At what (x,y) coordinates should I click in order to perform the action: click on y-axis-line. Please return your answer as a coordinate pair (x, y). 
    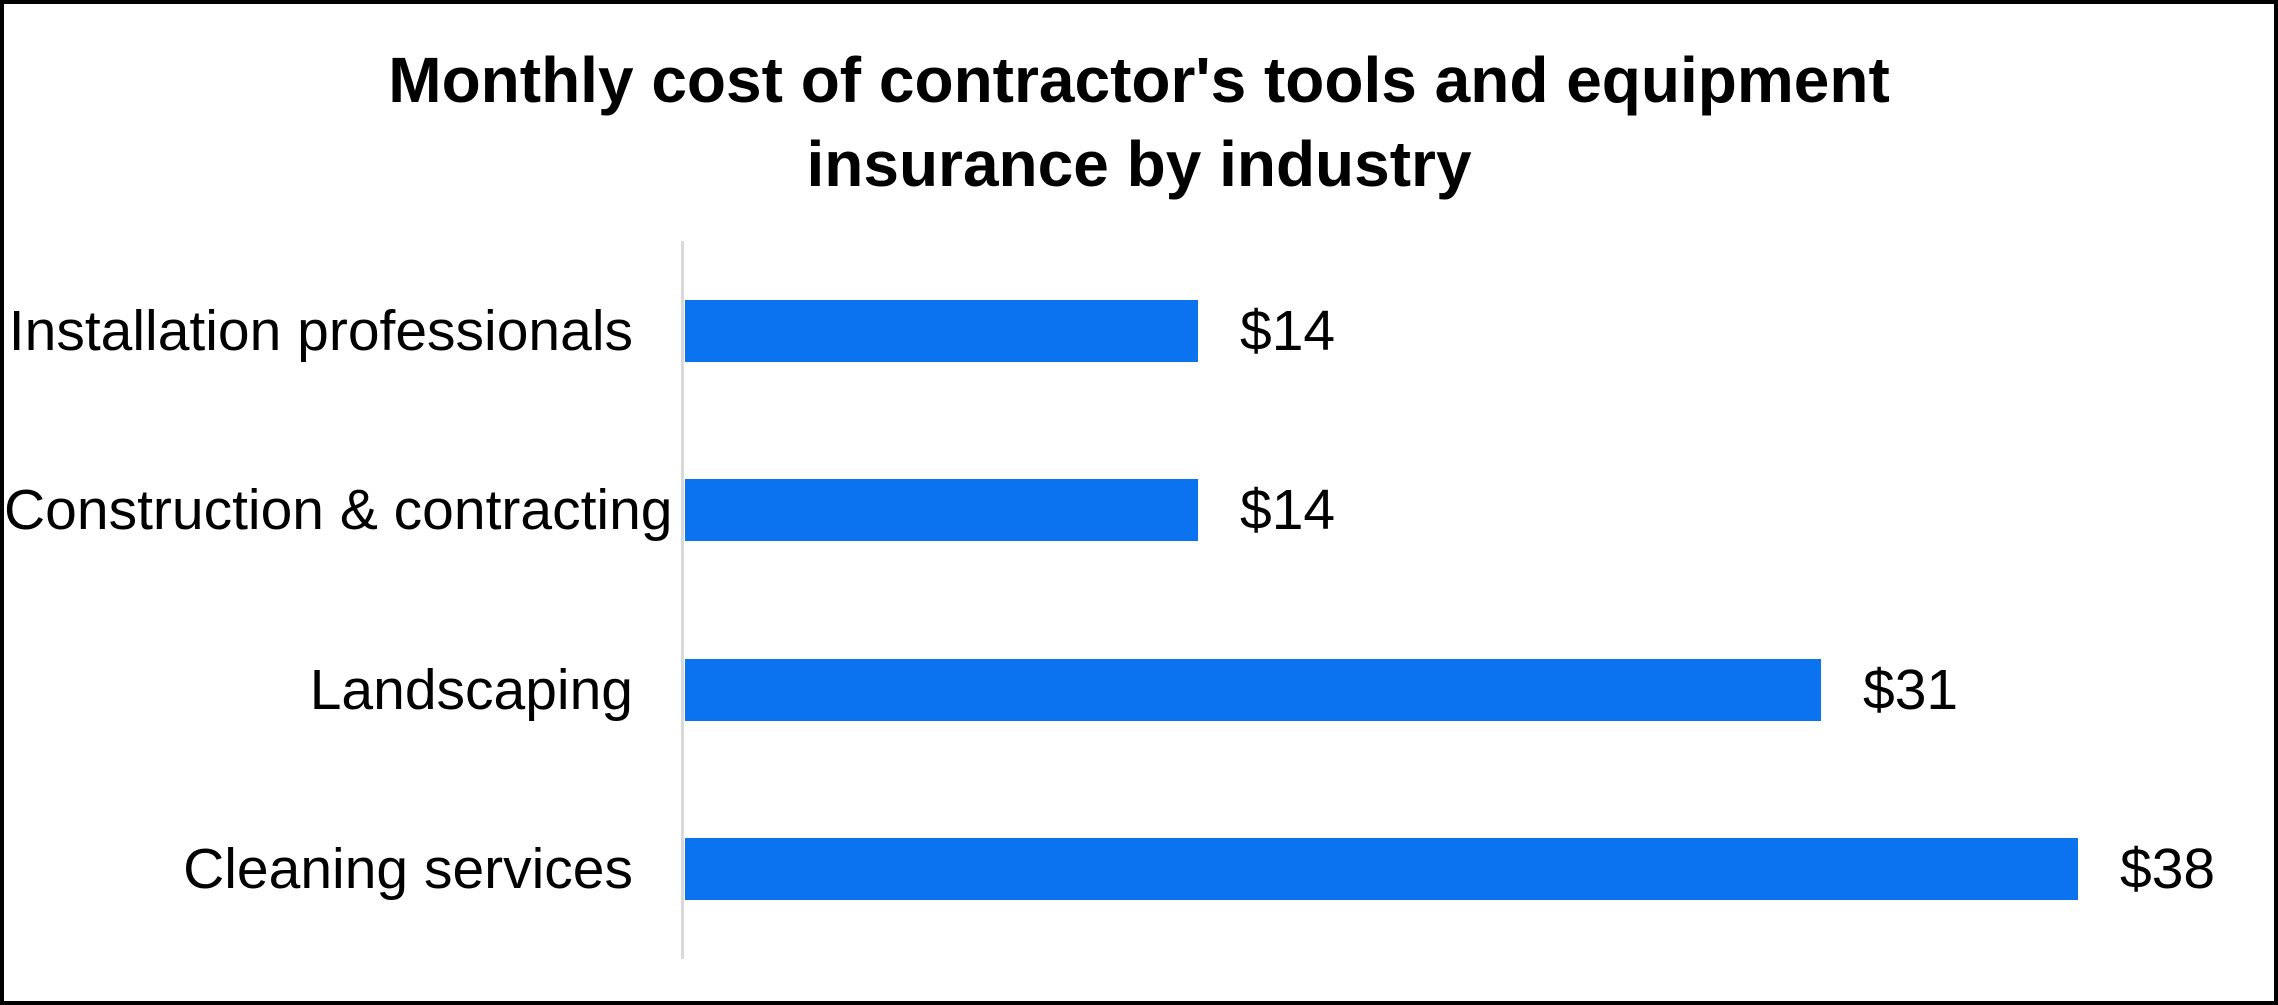
    Looking at the image, I should click on (682, 600).